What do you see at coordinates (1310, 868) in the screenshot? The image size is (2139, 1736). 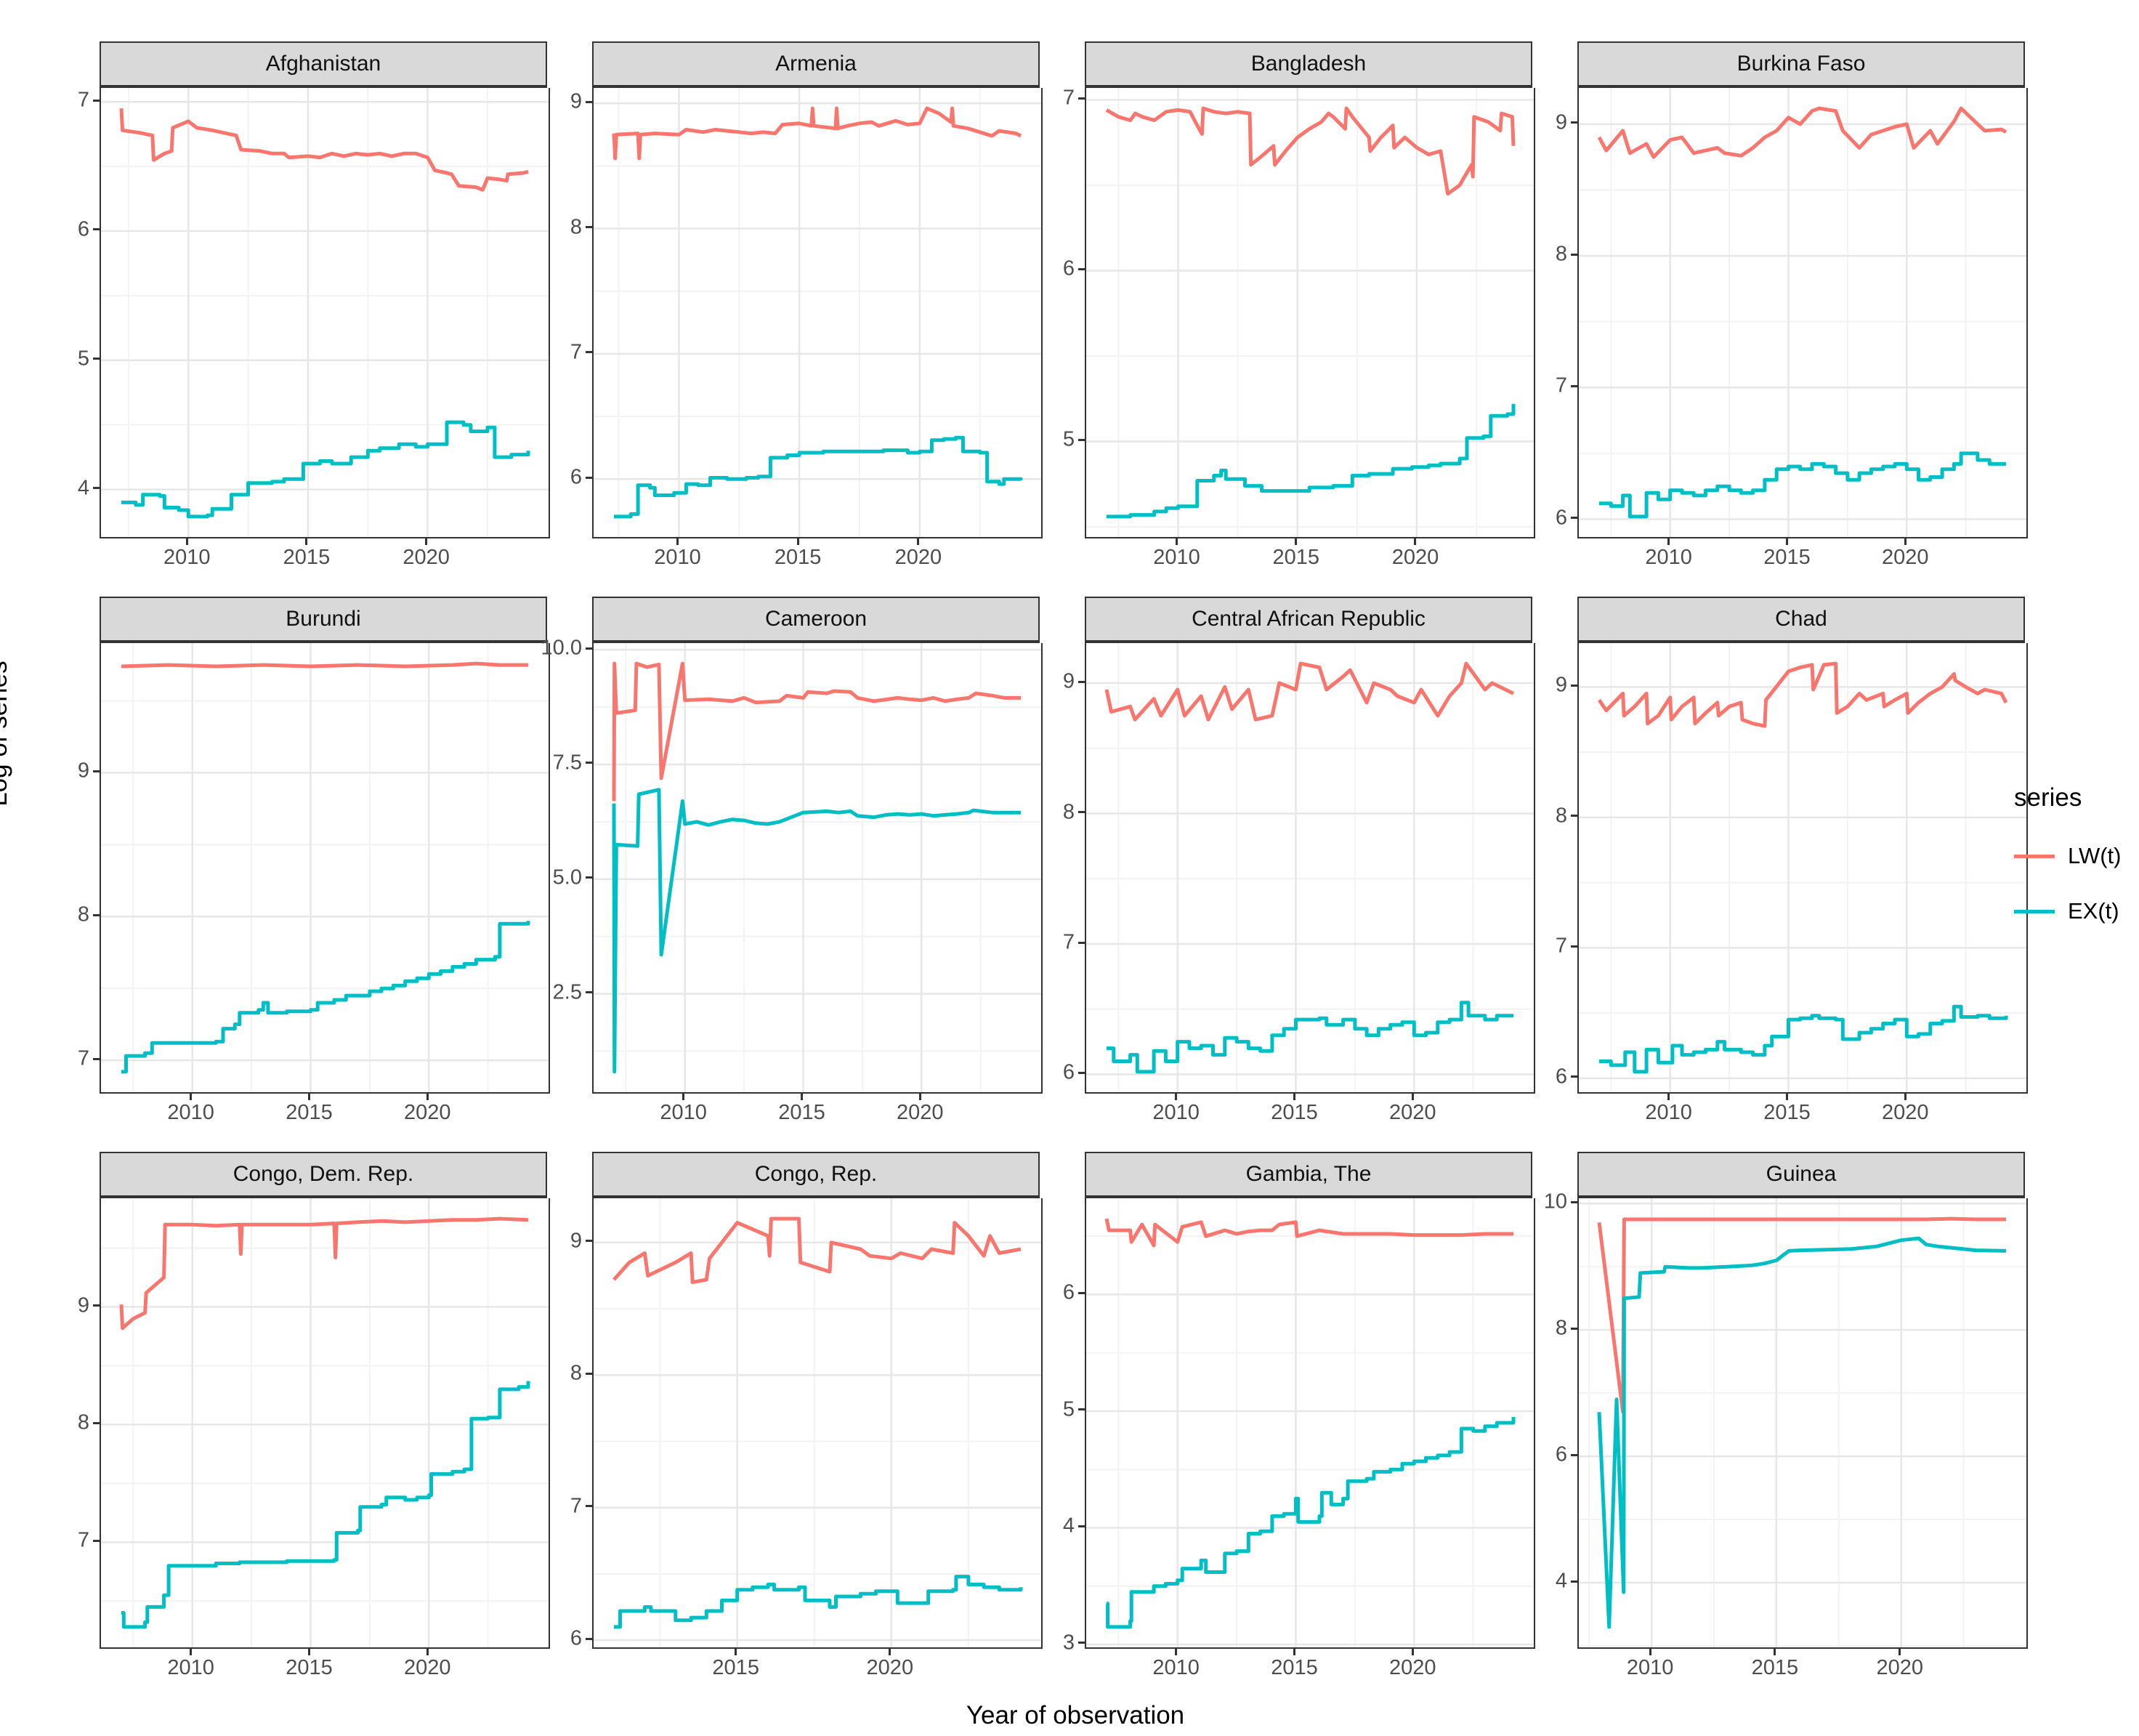 I see `facet-panel-central-african-republic` at bounding box center [1310, 868].